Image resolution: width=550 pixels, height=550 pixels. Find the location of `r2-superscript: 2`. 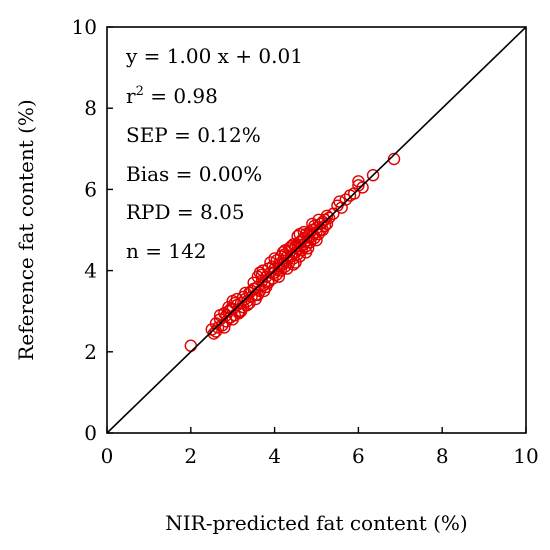

r2-superscript: 2 is located at coordinates (140, 91).